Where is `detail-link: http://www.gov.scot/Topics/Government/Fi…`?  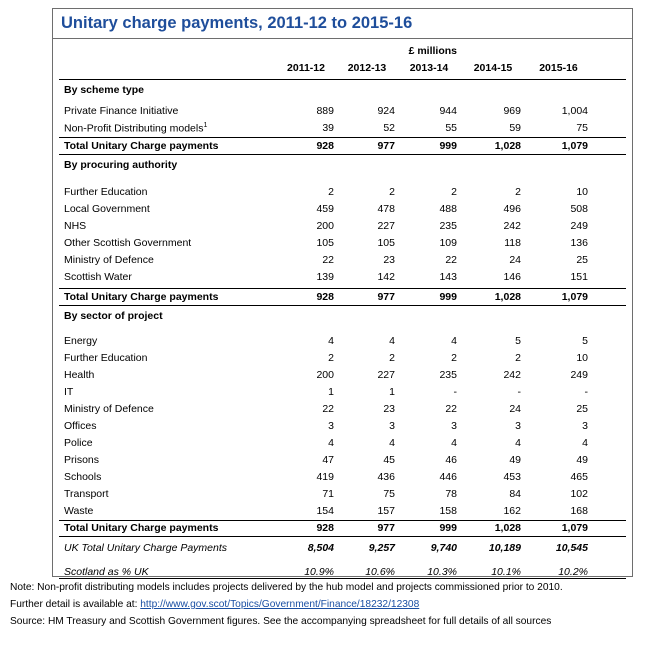
detail-link: http://www.gov.scot/Topics/Government/Fi… is located at coordinates (280, 604).